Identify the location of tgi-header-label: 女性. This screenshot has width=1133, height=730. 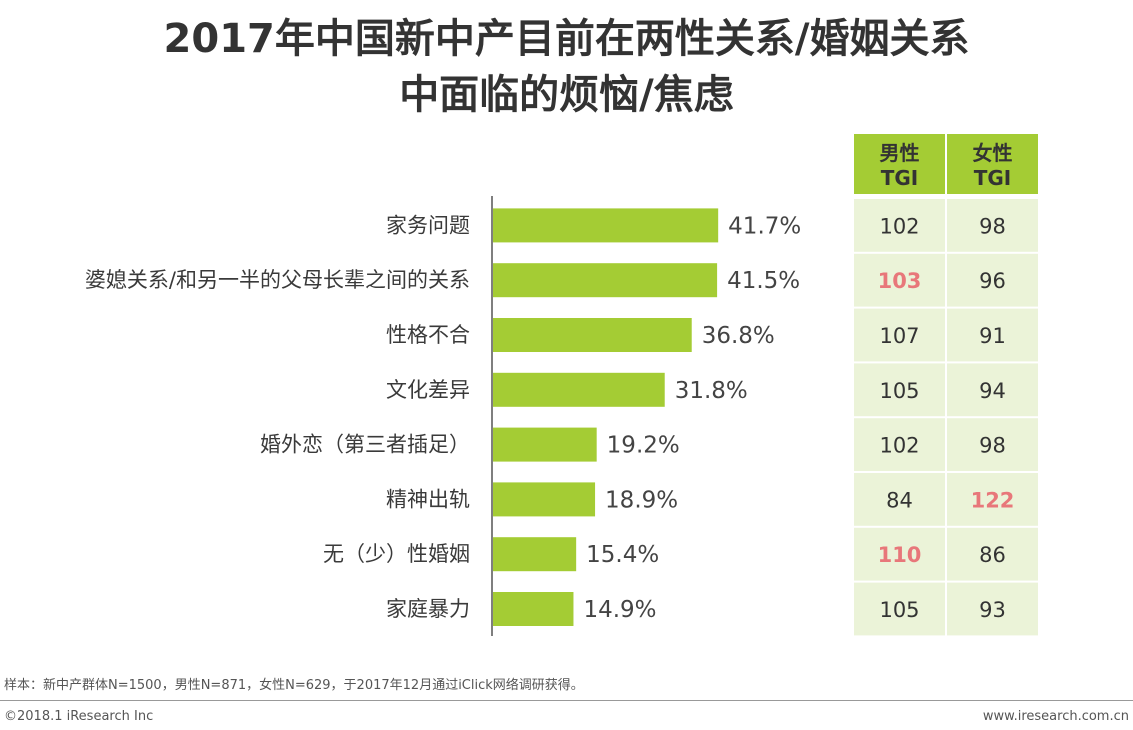
(993, 153).